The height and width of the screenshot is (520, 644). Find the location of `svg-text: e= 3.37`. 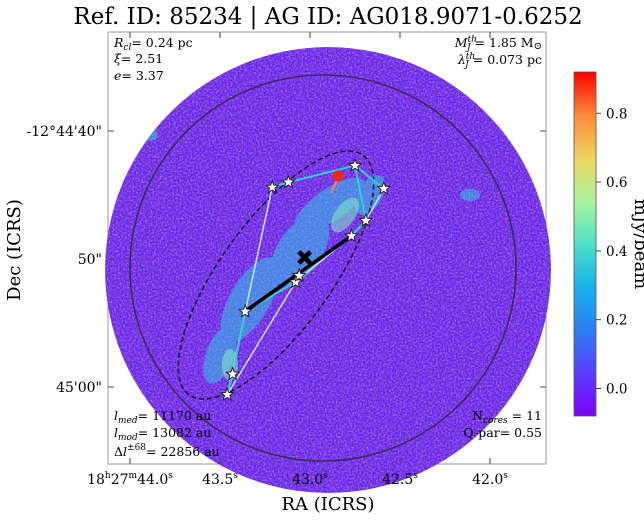

svg-text: e= 3.37 is located at coordinates (139, 75).